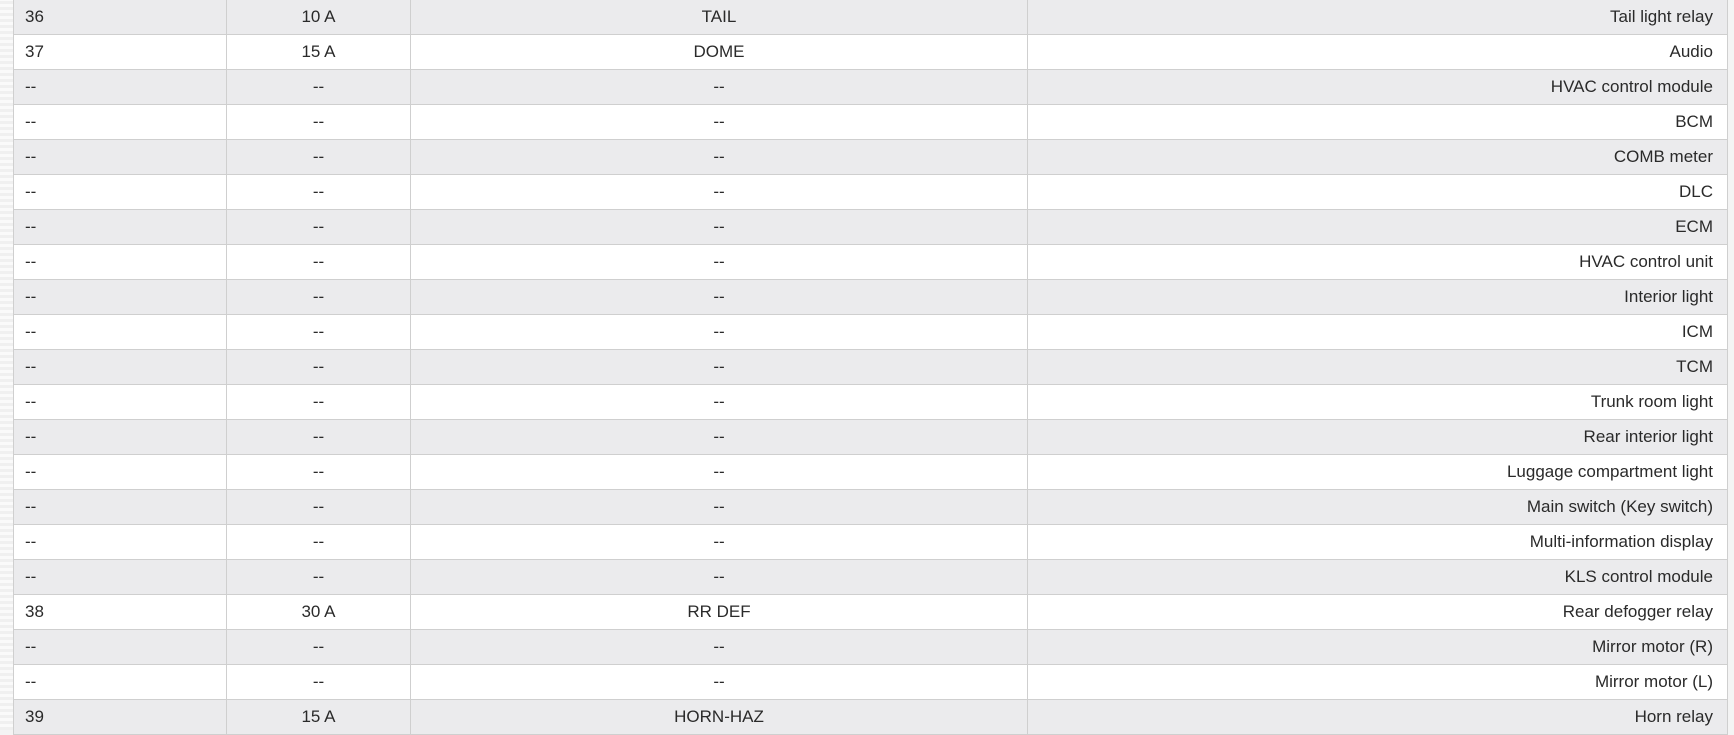 The image size is (1734, 735). Describe the element at coordinates (1377, 577) in the screenshot. I see `circuit-cell: KLS control module` at that location.